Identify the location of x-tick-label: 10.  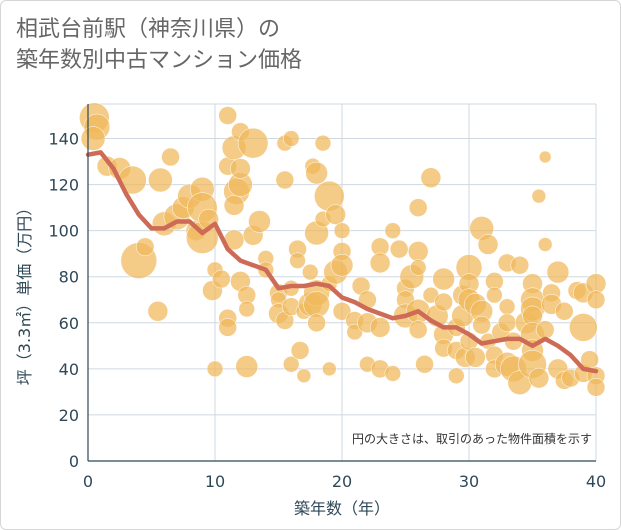
(215, 481).